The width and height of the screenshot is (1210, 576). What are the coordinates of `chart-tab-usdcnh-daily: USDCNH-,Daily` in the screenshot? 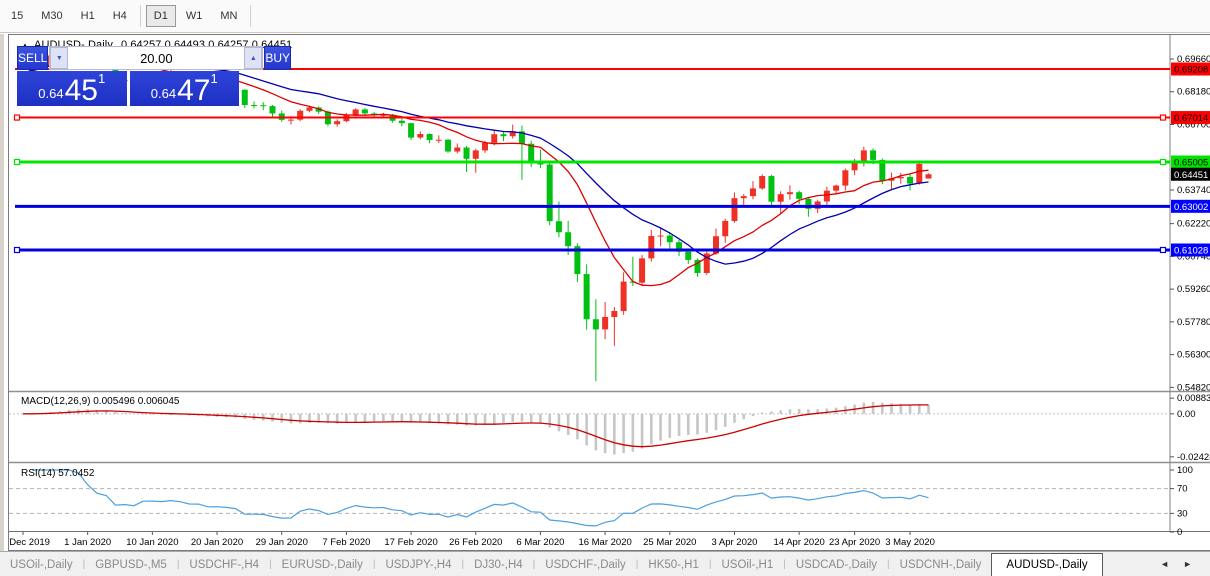 It's located at (940, 565).